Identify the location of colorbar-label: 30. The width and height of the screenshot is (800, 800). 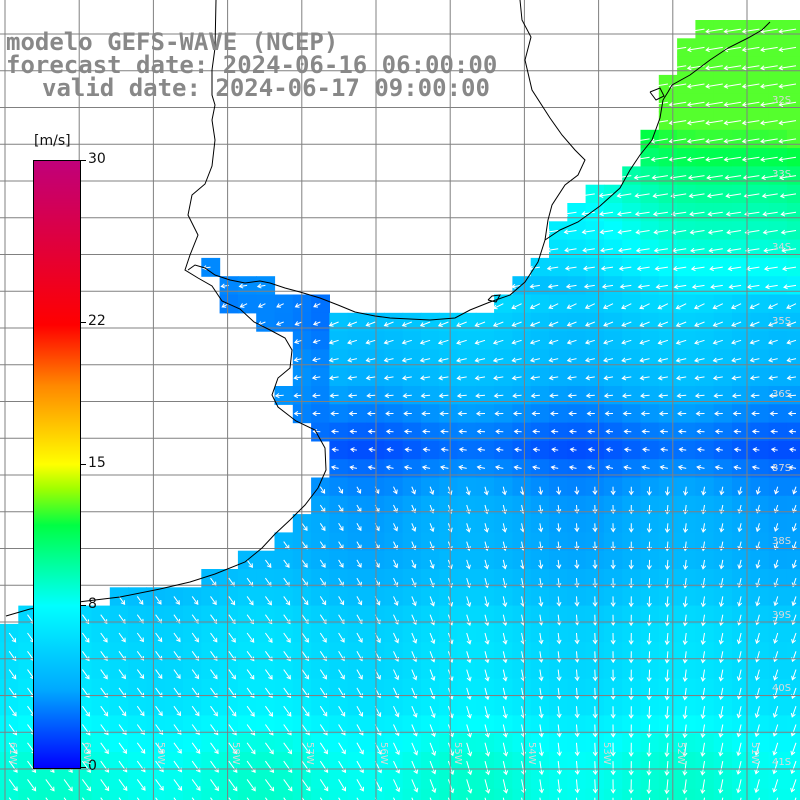
(97, 159).